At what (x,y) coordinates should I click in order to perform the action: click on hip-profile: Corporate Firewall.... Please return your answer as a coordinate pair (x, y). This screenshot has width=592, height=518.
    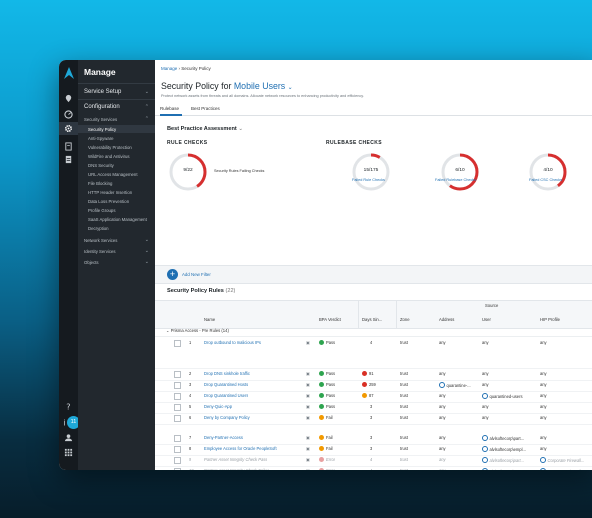
    Looking at the image, I should click on (562, 469).